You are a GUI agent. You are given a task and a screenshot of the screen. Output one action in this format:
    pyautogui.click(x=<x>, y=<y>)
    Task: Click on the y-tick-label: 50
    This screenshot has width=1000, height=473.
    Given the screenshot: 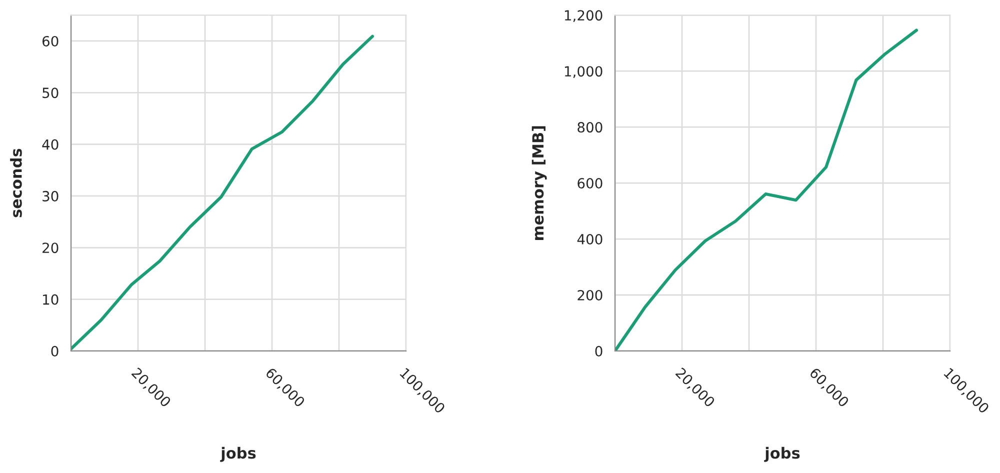 What is the action you would take?
    pyautogui.click(x=50, y=93)
    